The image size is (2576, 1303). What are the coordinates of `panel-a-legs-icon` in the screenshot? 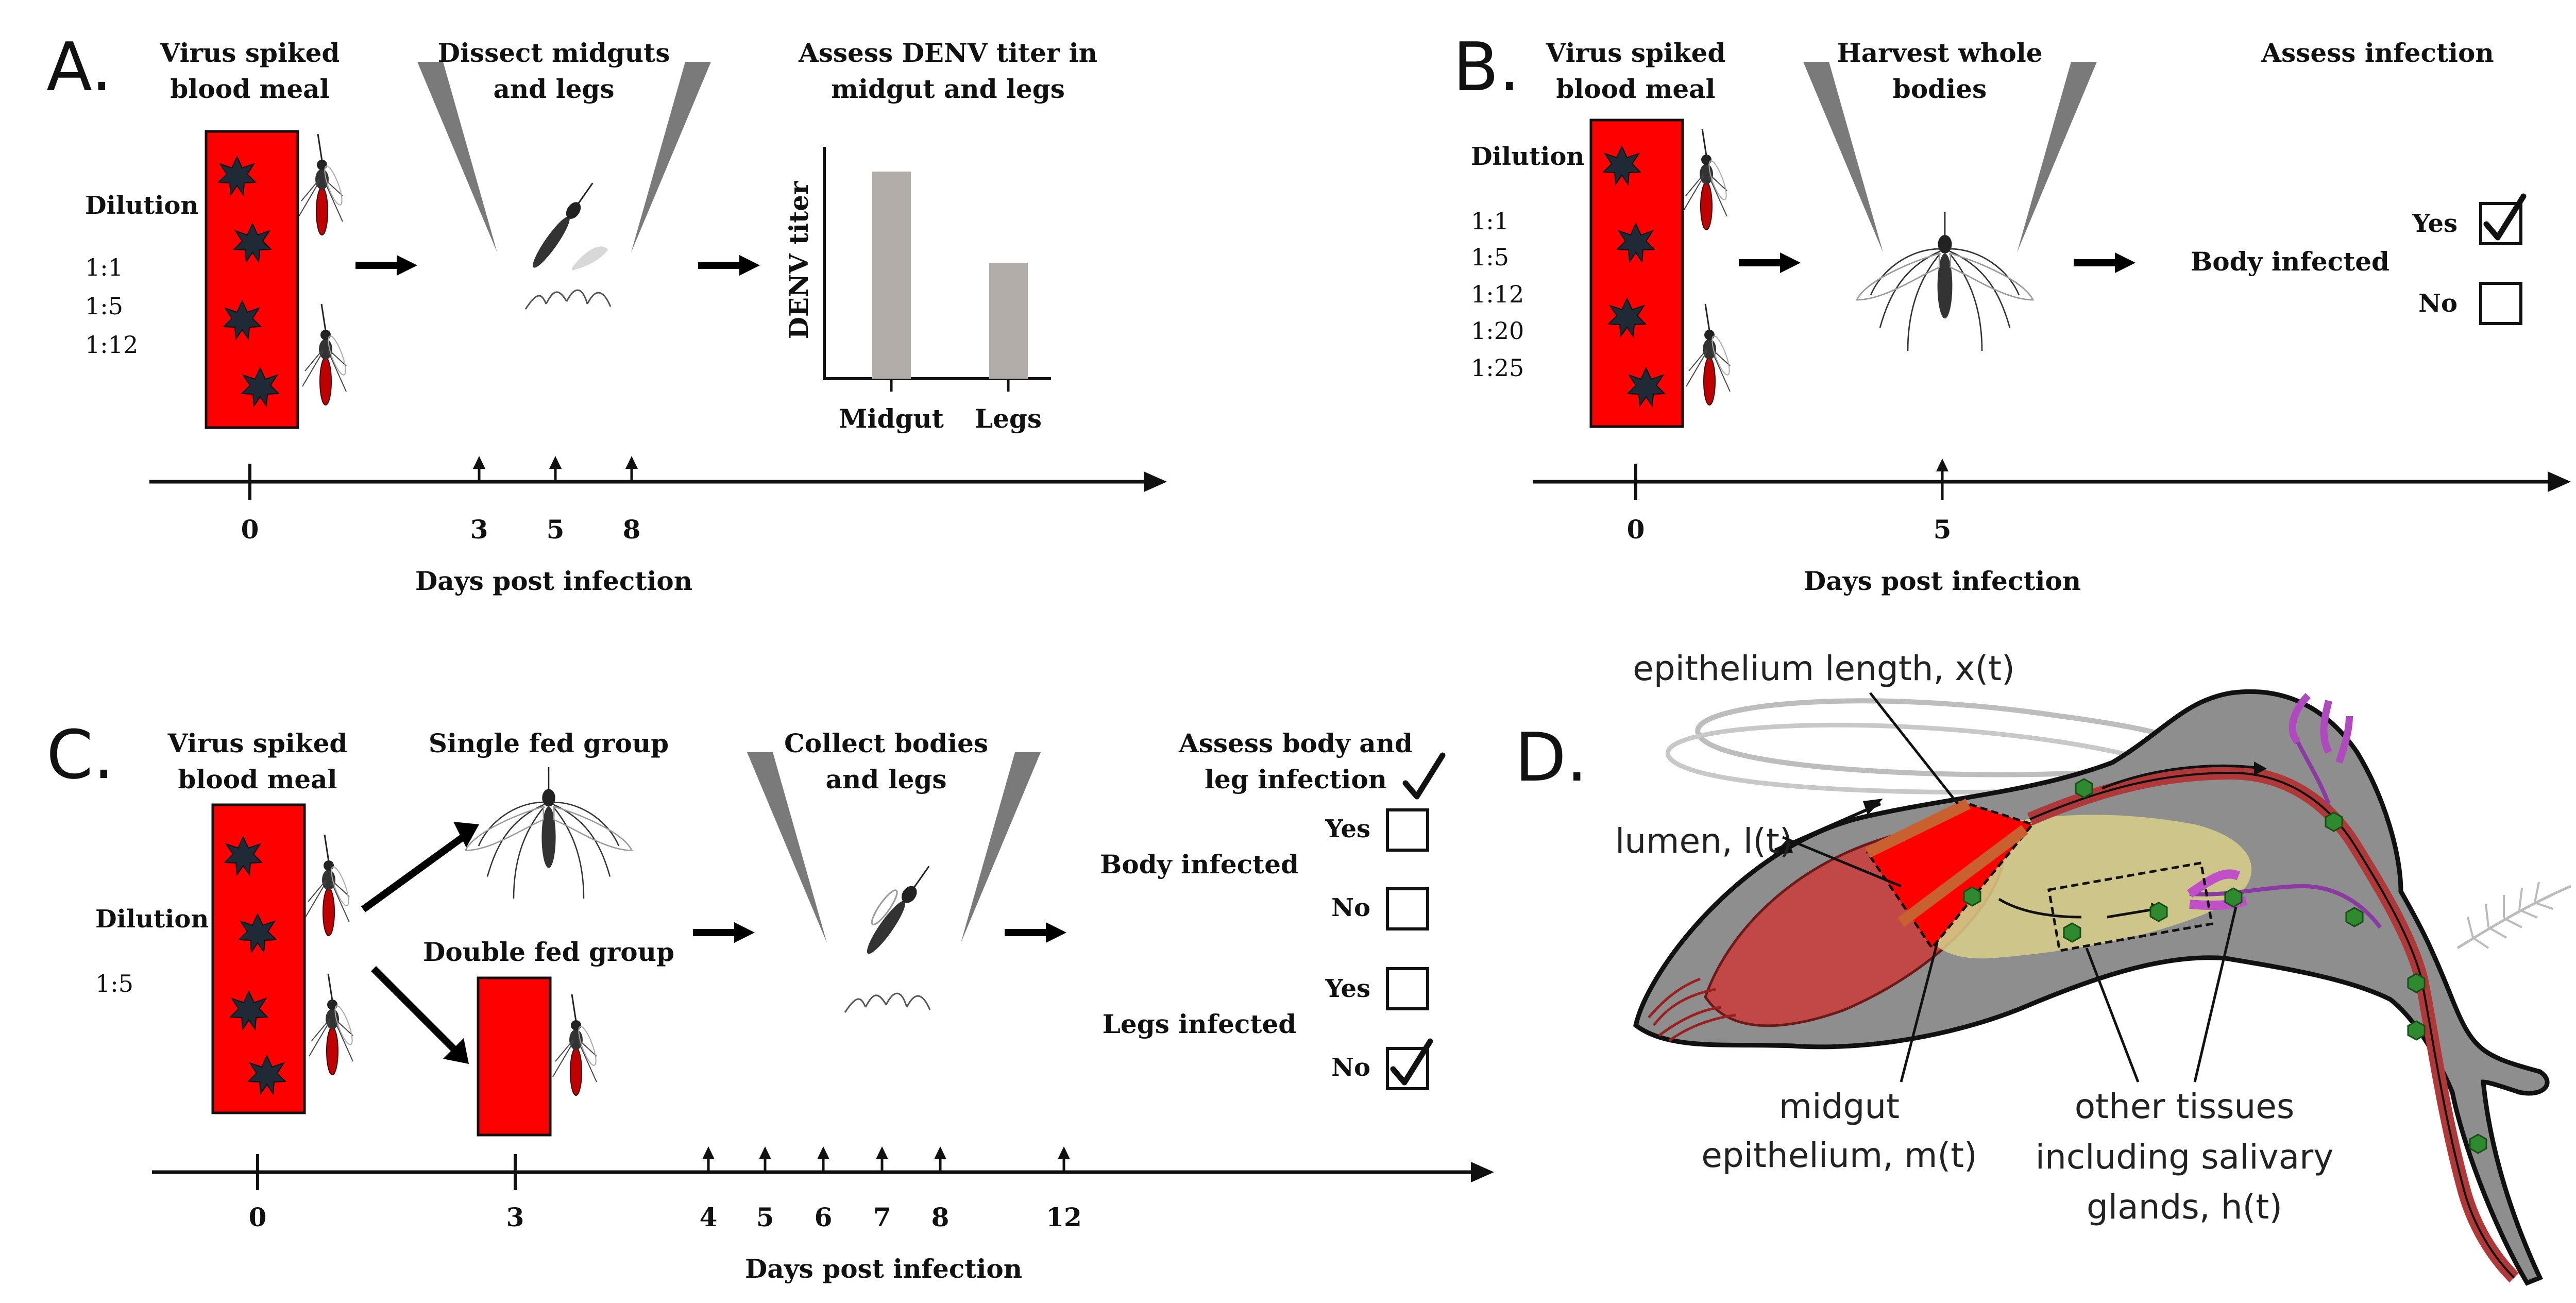 It's located at (568, 299).